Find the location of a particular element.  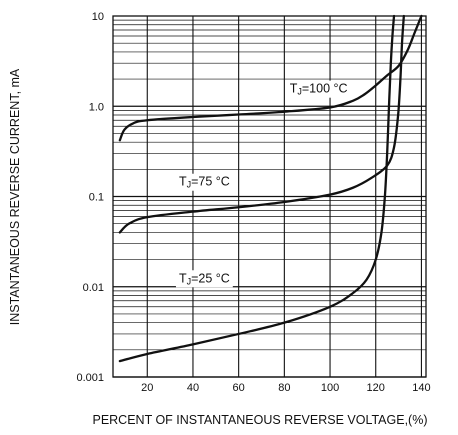

x-tick-label: 120 is located at coordinates (376, 388).